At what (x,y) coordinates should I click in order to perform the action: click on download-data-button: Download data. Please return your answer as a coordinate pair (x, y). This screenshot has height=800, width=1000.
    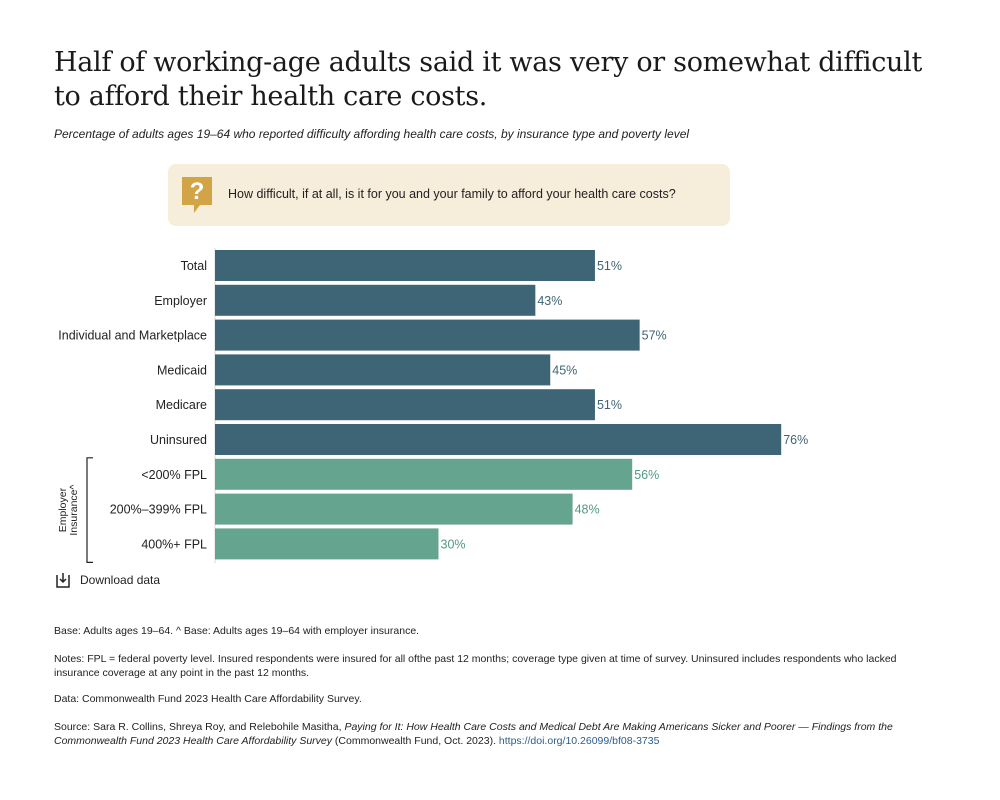
    Looking at the image, I should click on (108, 580).